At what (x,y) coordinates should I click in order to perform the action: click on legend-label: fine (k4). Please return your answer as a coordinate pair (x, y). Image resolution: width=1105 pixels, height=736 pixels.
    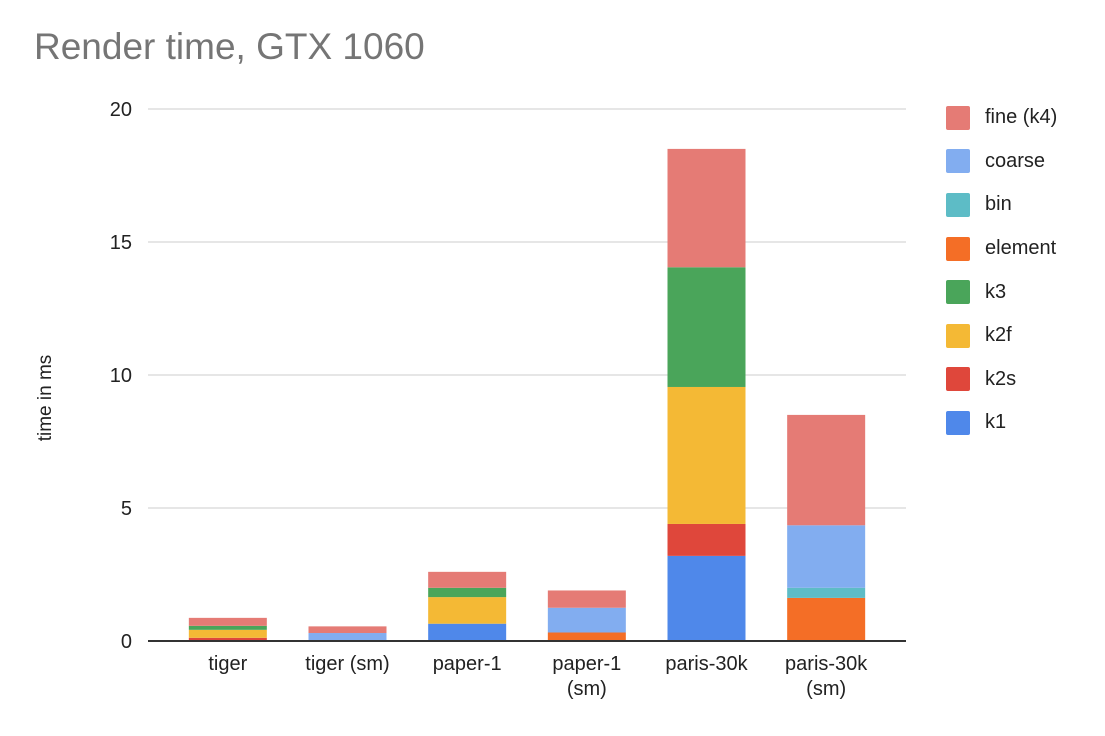
    Looking at the image, I should click on (1021, 117).